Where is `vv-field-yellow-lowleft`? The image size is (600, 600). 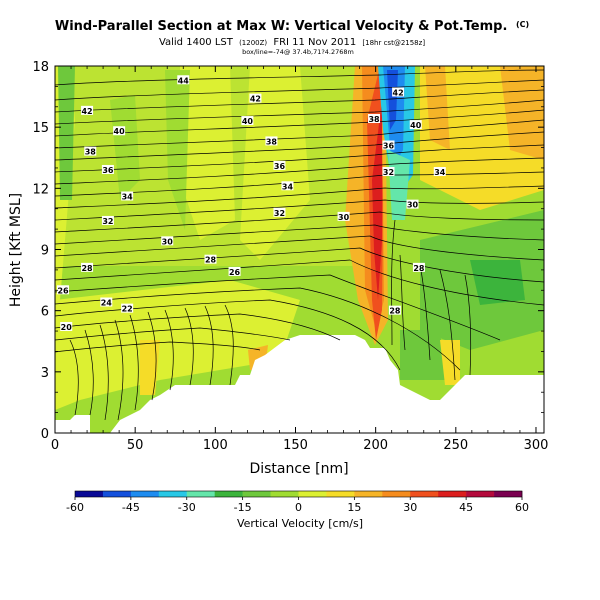
vv-field-yellow-lowleft is located at coordinates (177, 345).